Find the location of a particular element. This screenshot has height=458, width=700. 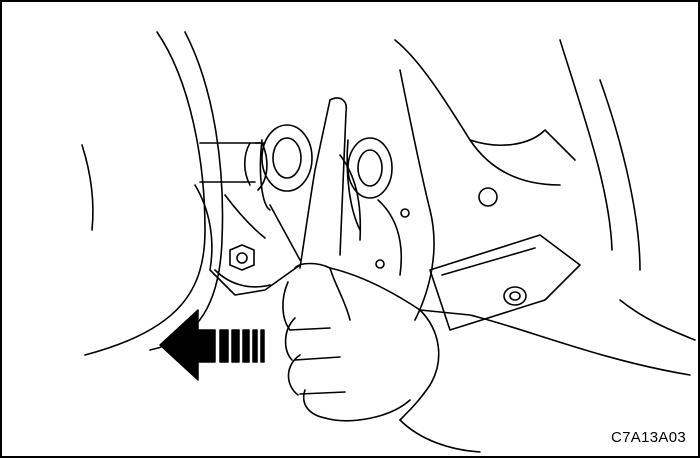

figure-code-label: C7A13A03 is located at coordinates (648, 437).